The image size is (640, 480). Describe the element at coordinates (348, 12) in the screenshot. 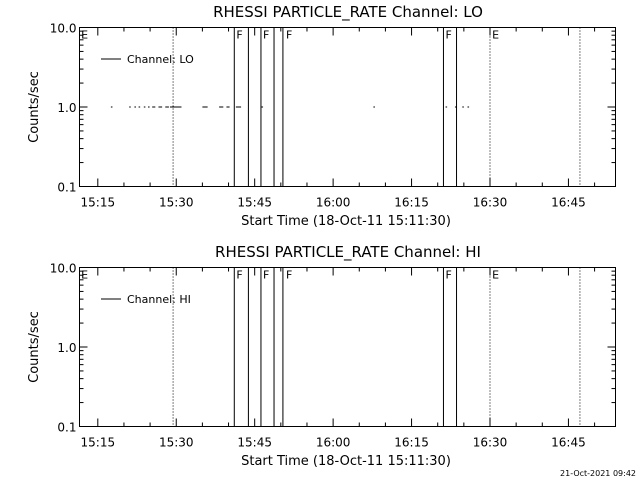

I see `chart-title-lo: RHESSI PARTICLE_RATE Channel: LO` at that location.